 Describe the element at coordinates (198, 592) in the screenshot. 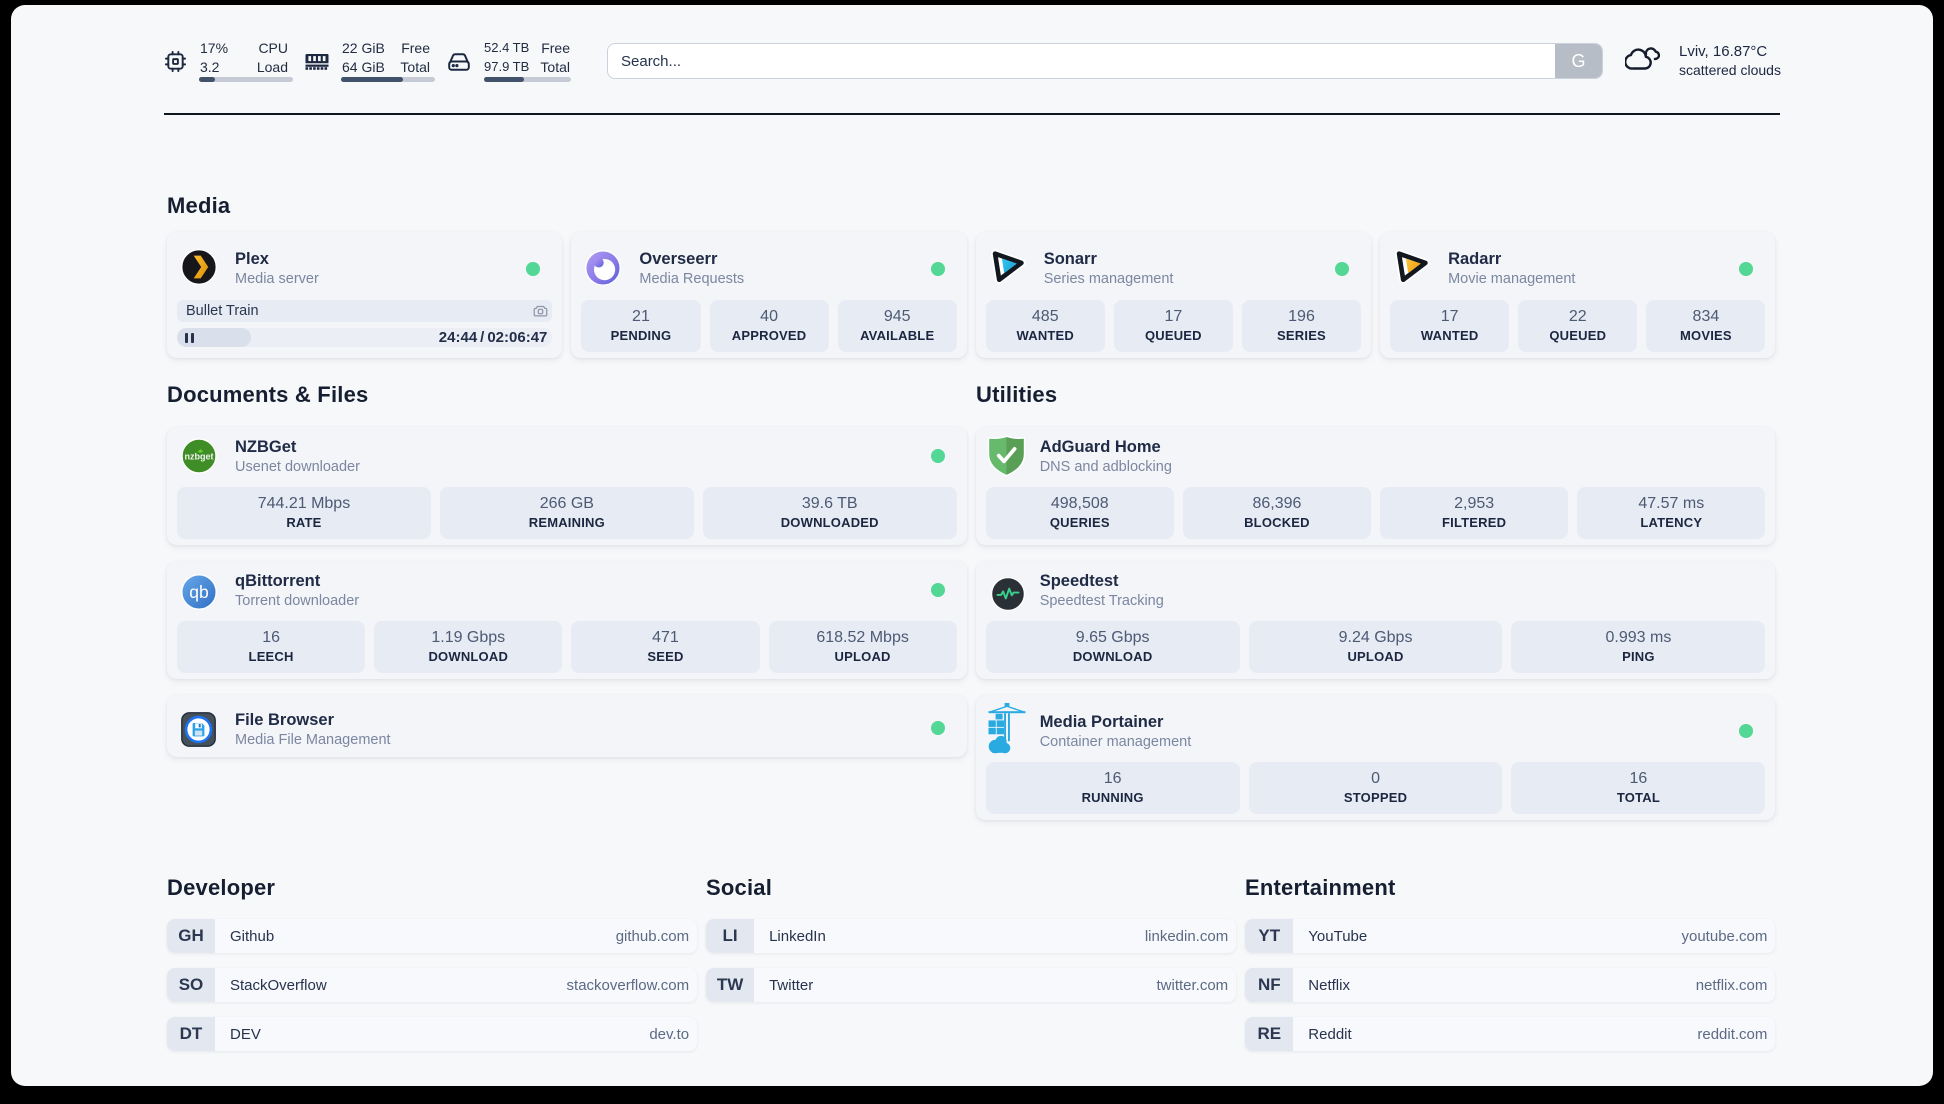

I see `svg-text: qb` at that location.